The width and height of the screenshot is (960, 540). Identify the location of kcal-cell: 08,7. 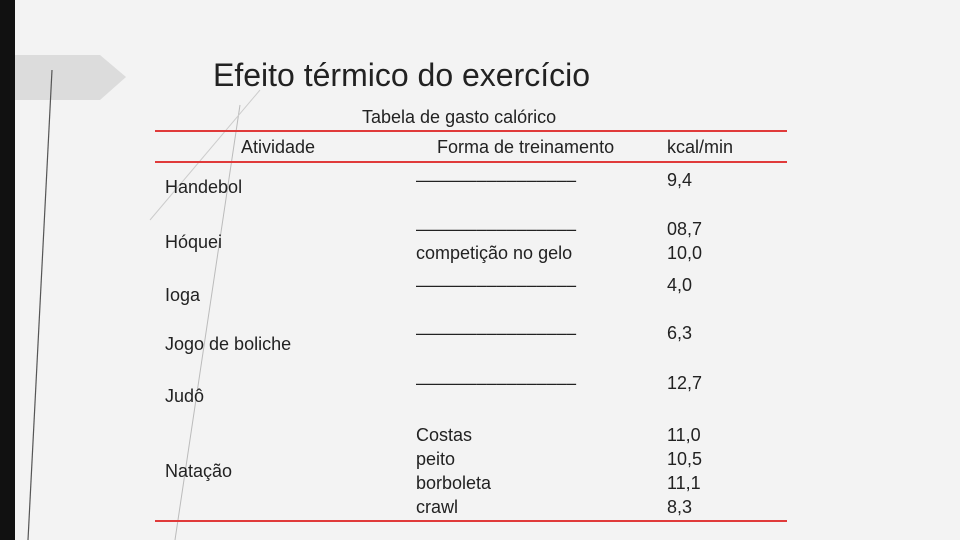
(685, 229).